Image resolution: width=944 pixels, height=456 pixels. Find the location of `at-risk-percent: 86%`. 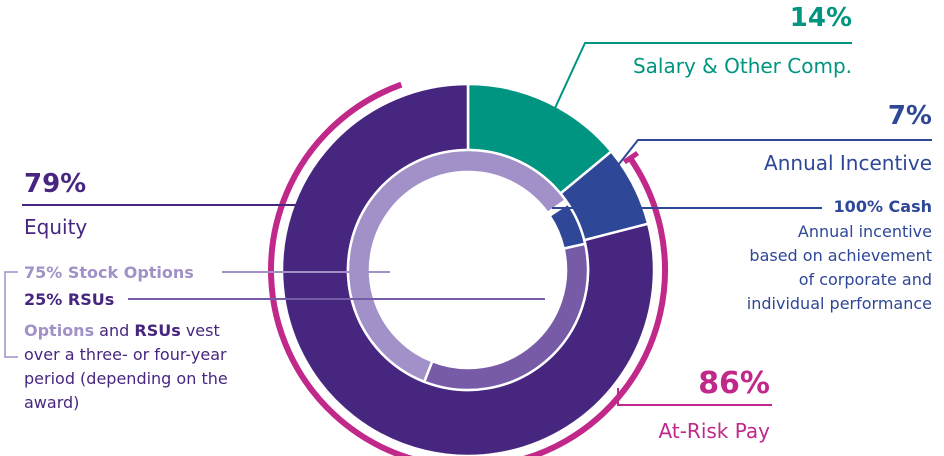

at-risk-percent: 86% is located at coordinates (734, 383).